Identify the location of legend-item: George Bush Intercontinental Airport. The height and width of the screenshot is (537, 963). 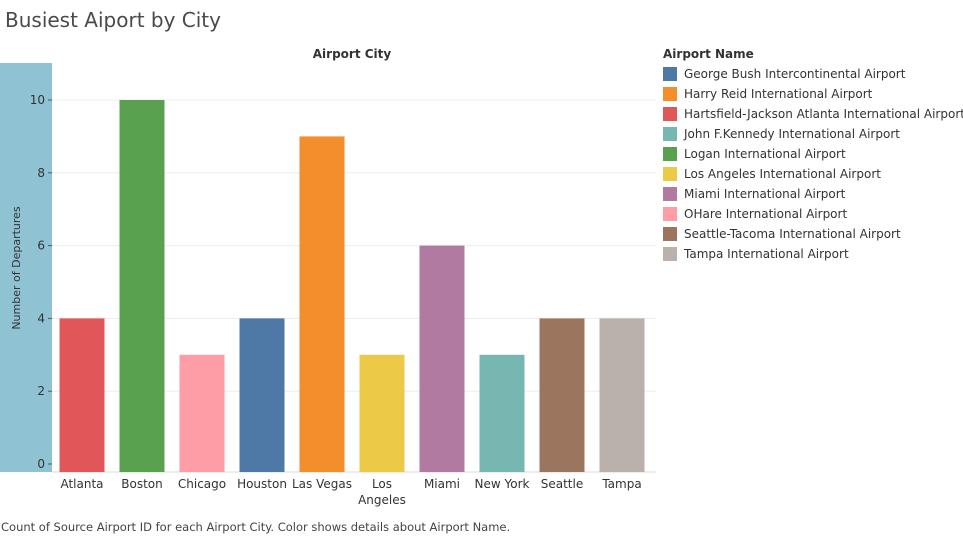
(813, 74).